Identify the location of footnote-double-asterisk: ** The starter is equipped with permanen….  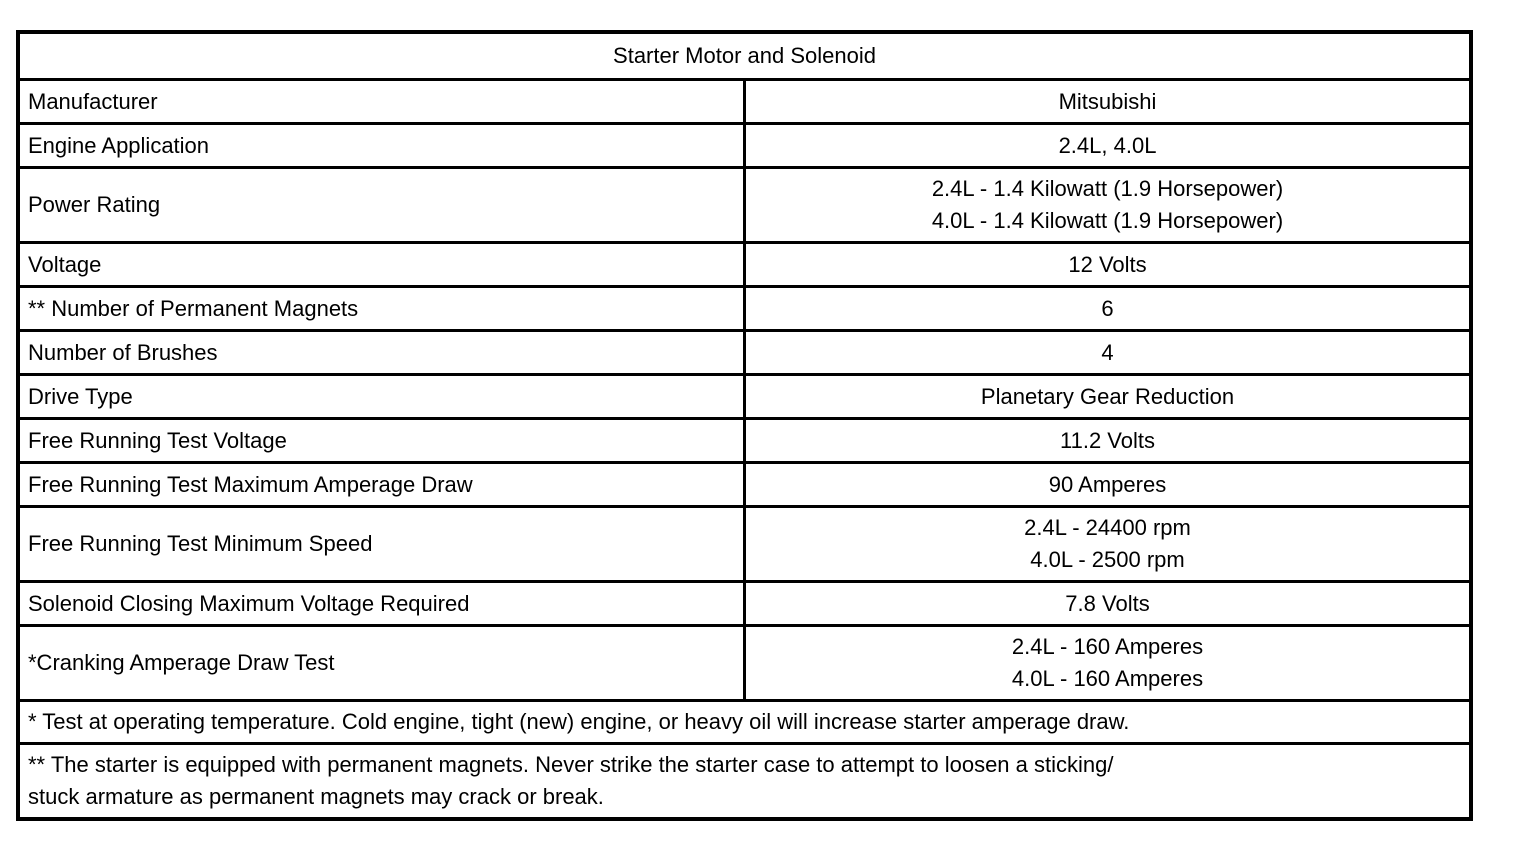
(744, 781).